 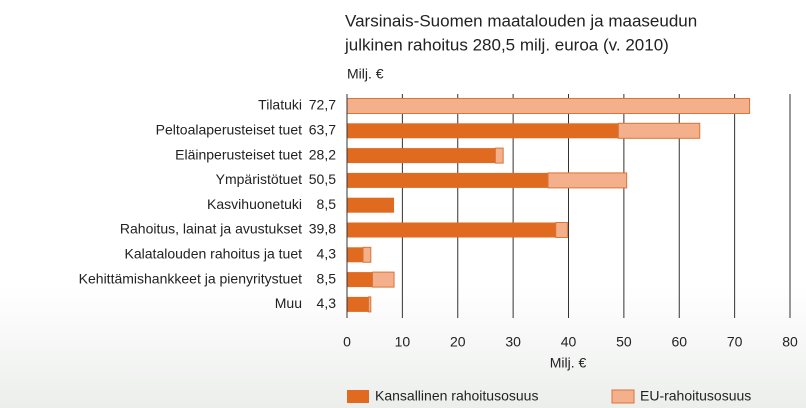 What do you see at coordinates (229, 130) in the screenshot?
I see `category-label: Peltoalaperusteiset tuet` at bounding box center [229, 130].